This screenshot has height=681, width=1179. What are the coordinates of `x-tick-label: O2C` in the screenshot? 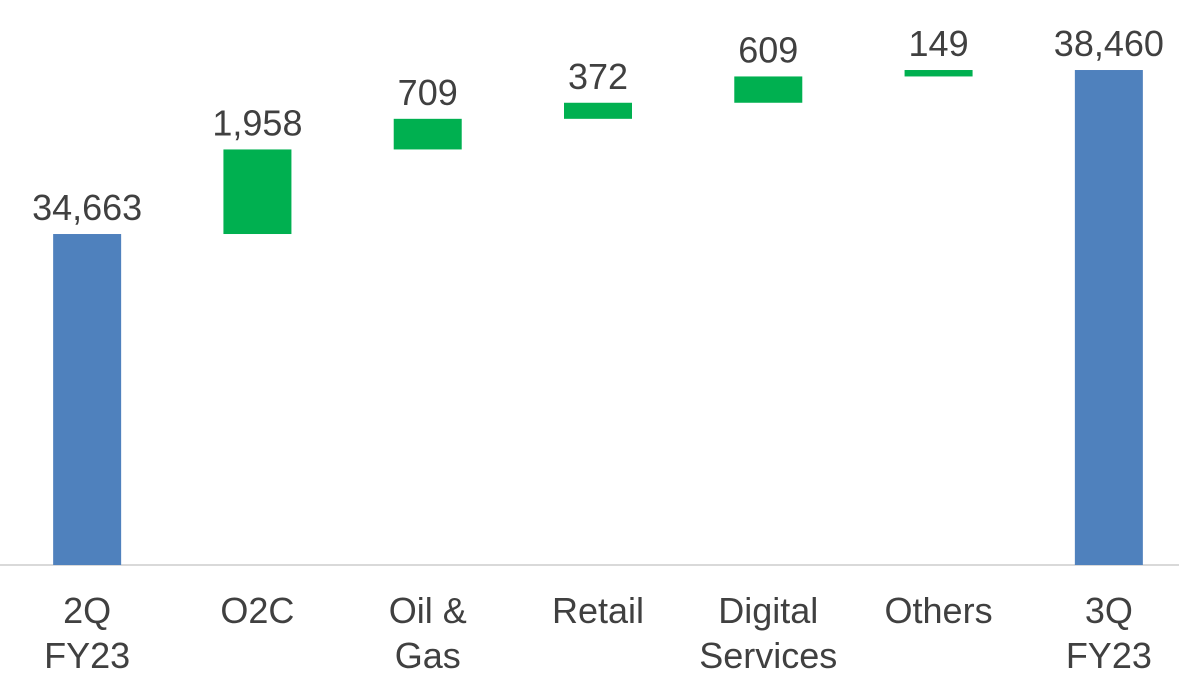 It's located at (257, 610).